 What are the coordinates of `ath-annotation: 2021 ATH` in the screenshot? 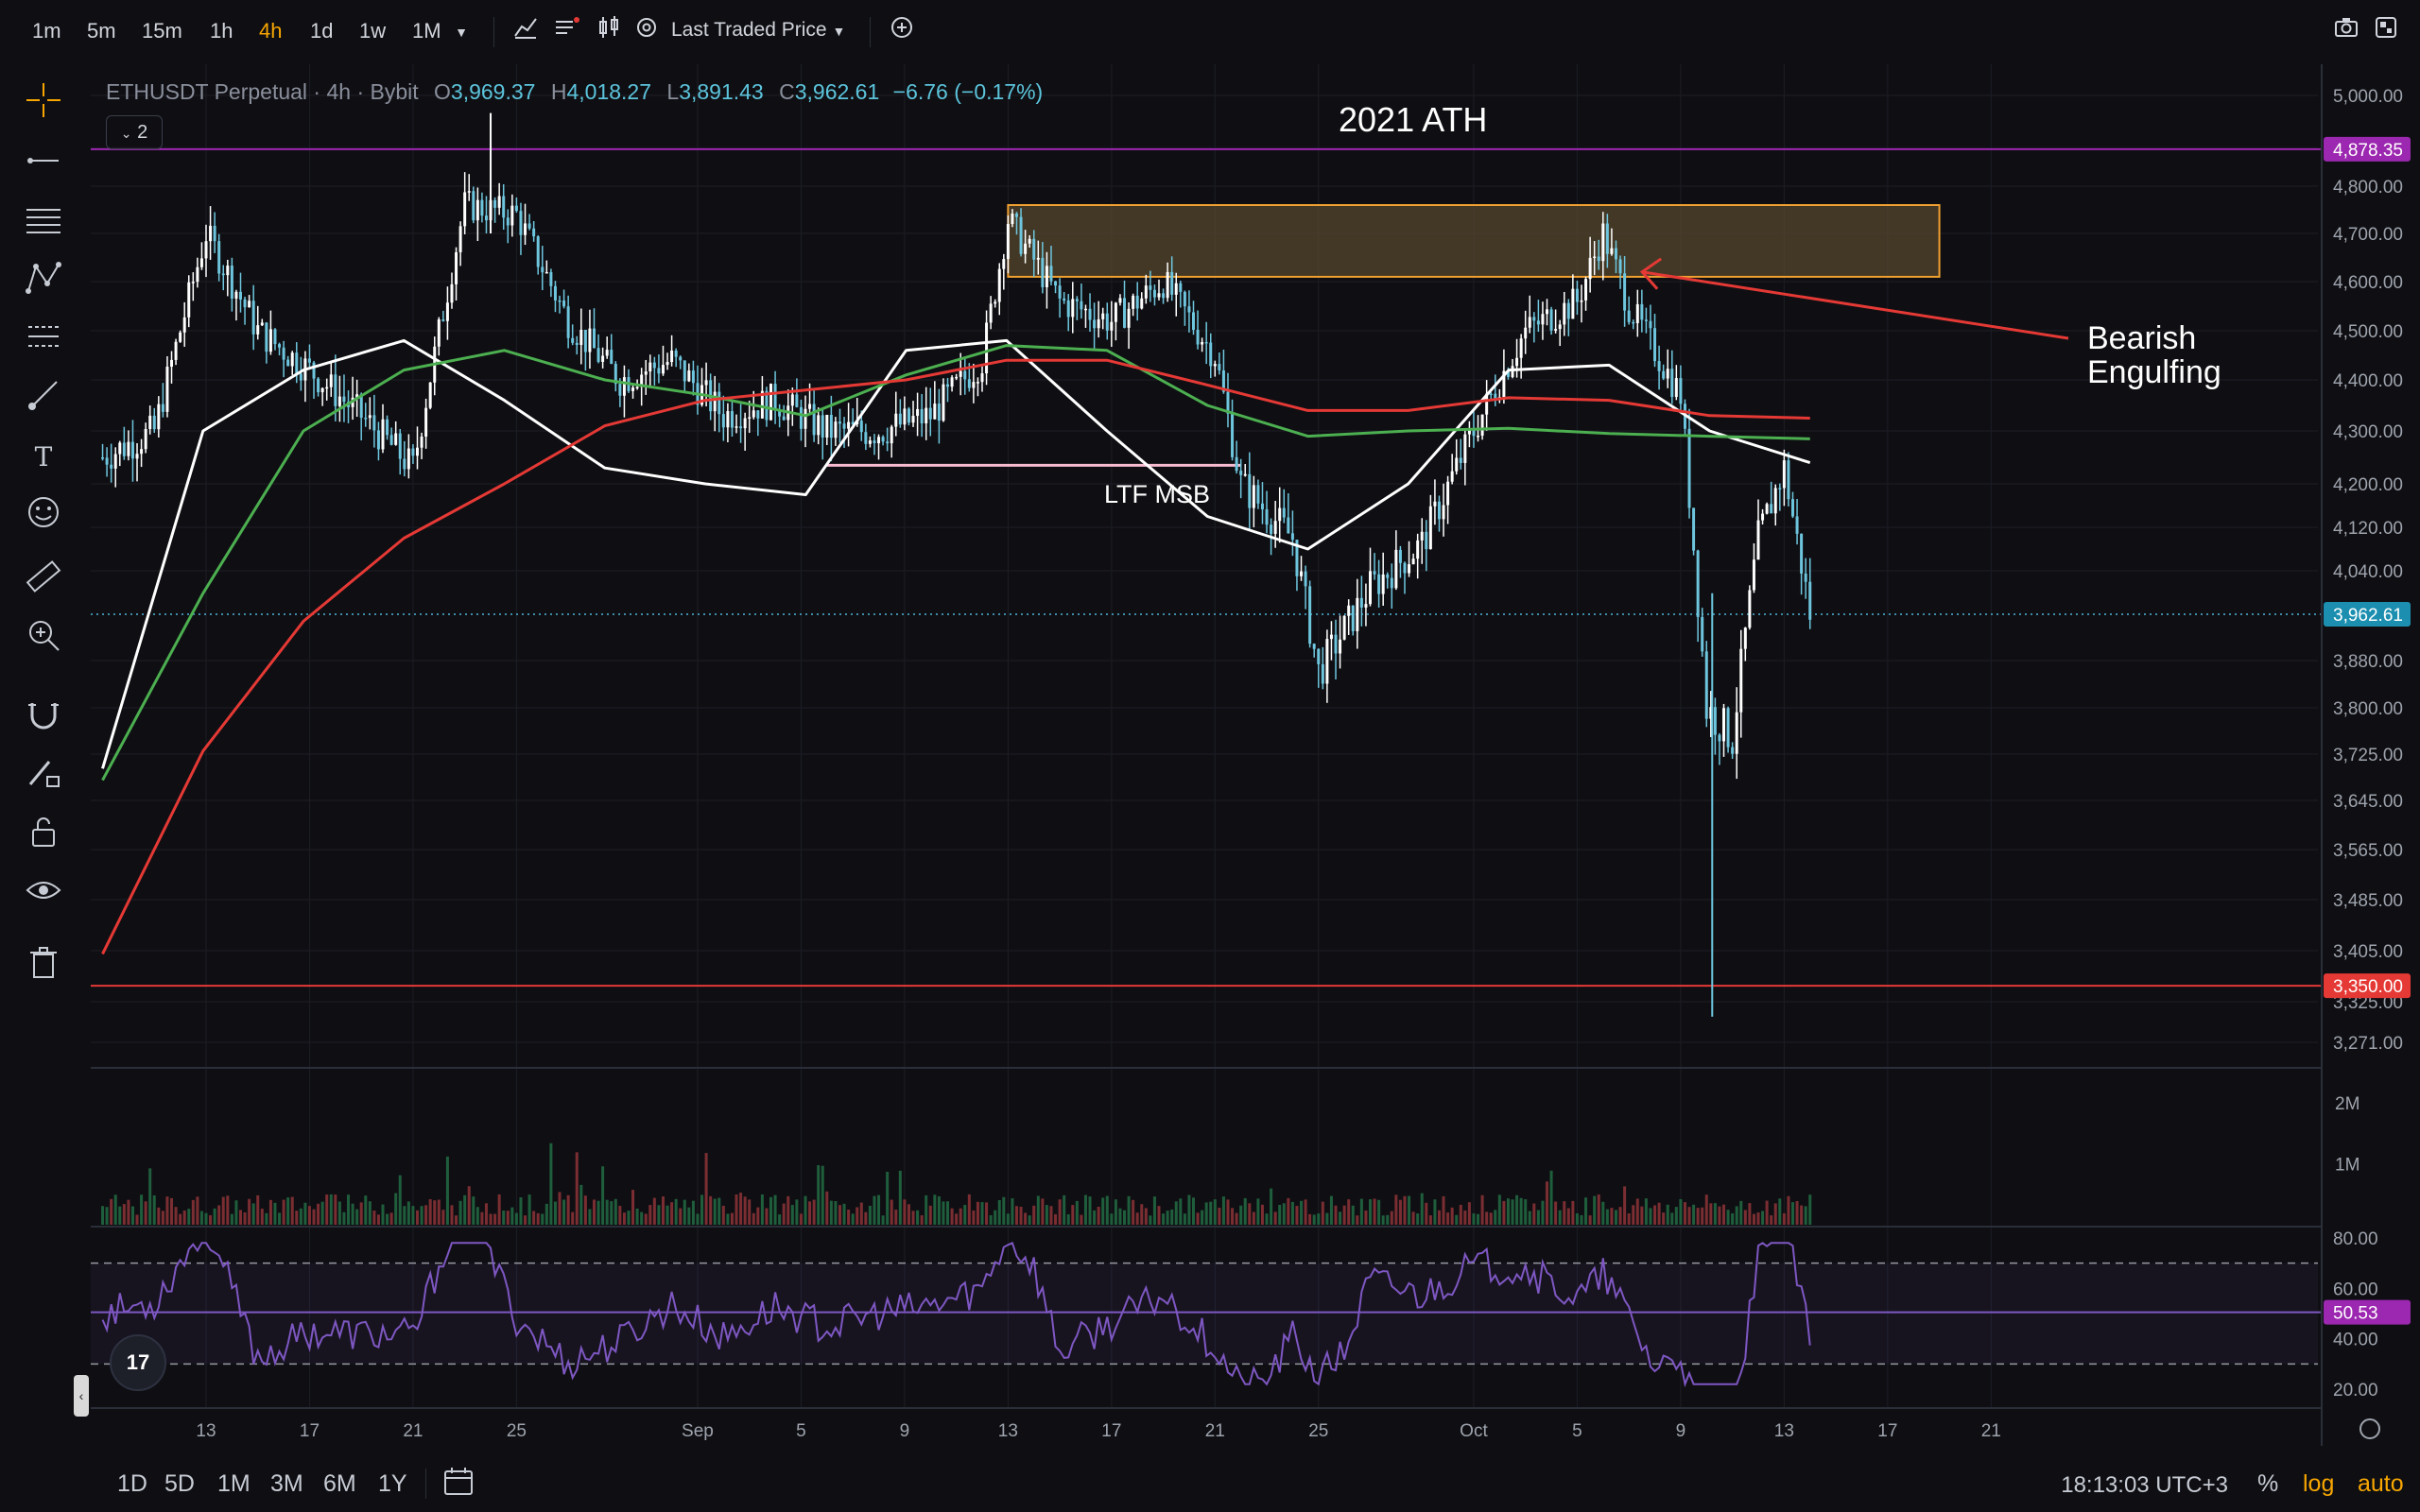 It's located at (1413, 119).